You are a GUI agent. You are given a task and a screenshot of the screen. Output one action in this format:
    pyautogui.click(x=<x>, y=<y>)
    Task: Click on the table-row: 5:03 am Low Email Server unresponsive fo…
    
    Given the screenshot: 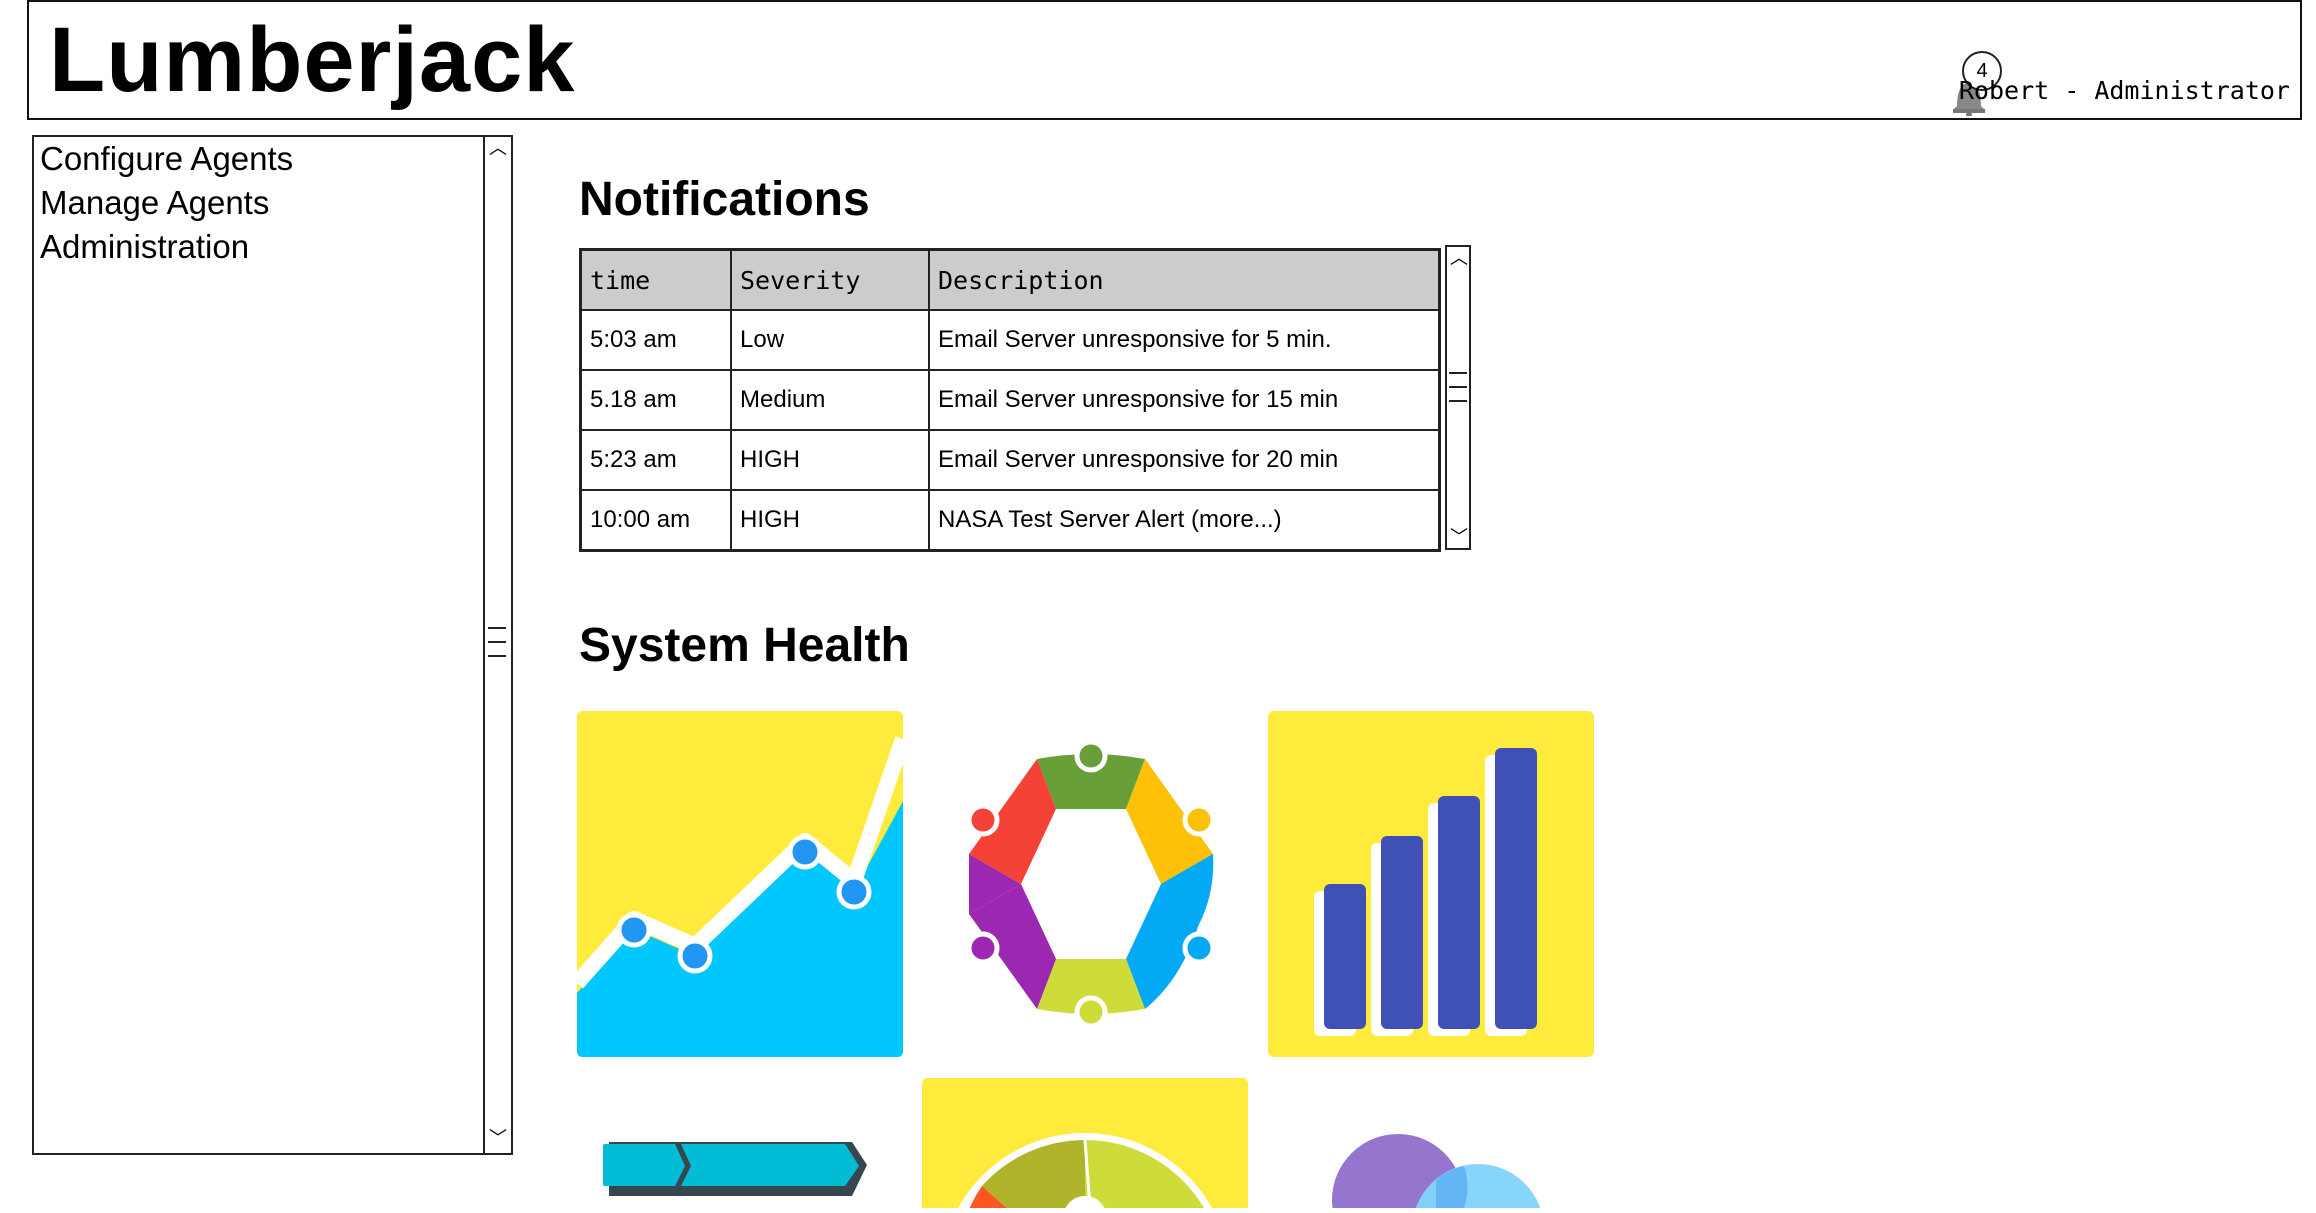 What is the action you would take?
    pyautogui.click(x=1010, y=340)
    